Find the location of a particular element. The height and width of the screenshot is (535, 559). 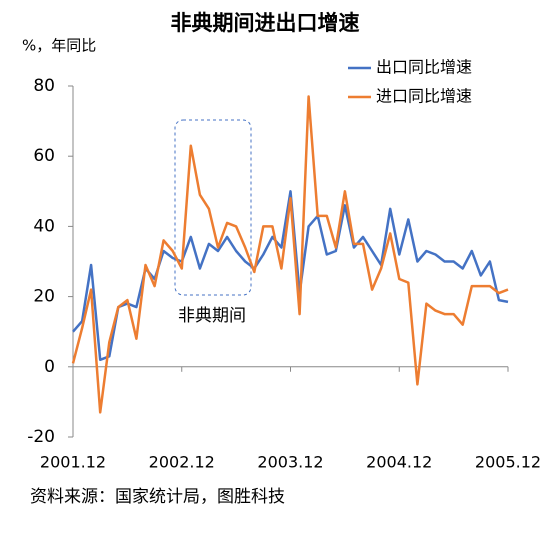

legend-label: 进口同比增速 is located at coordinates (424, 96).